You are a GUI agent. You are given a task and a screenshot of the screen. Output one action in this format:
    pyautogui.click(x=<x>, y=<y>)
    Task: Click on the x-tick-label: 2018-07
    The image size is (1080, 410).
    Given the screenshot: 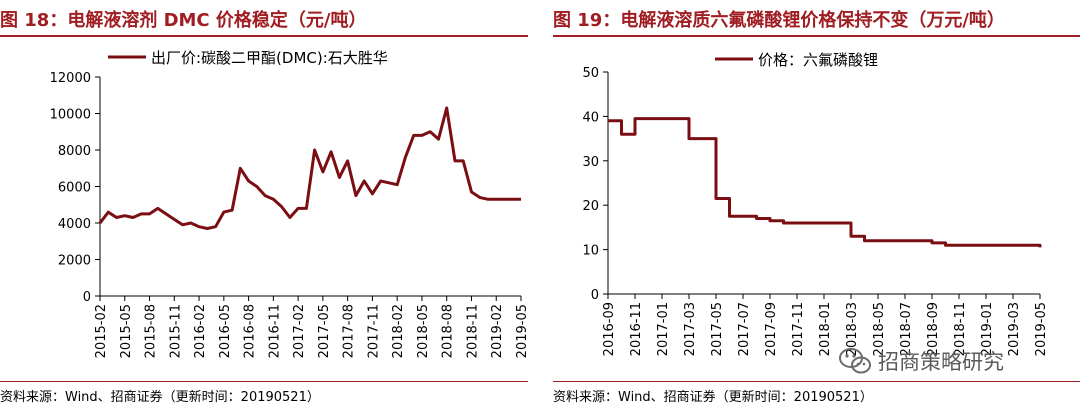 What is the action you would take?
    pyautogui.click(x=906, y=329)
    